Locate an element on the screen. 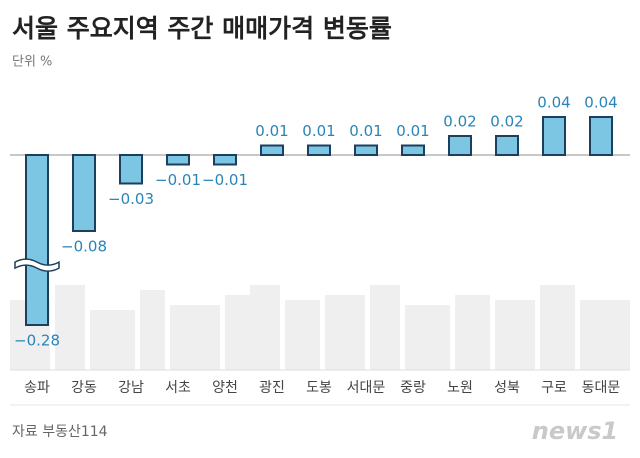 This screenshot has width=640, height=458. x-tick-label: 서대문 is located at coordinates (366, 388).